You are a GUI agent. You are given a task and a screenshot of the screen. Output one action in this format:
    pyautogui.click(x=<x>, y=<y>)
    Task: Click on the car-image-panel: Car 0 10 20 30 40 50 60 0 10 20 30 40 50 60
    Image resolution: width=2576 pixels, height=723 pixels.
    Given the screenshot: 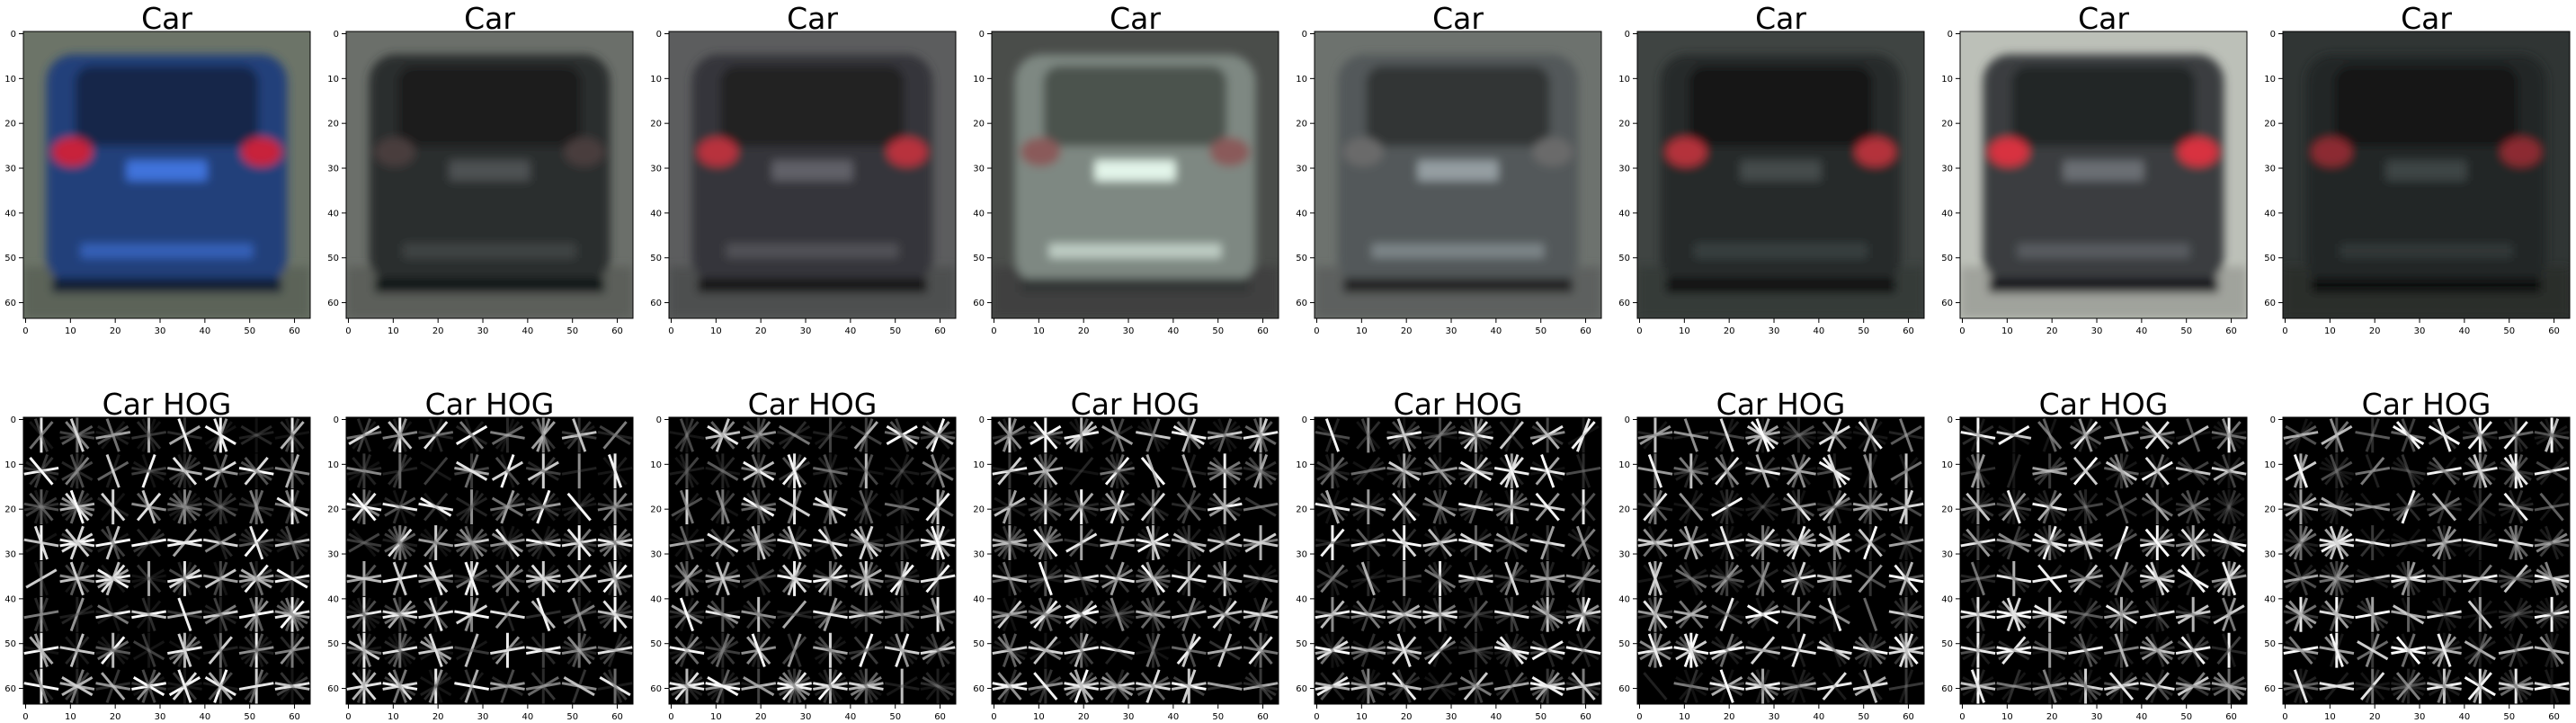 What is the action you would take?
    pyautogui.click(x=1772, y=168)
    